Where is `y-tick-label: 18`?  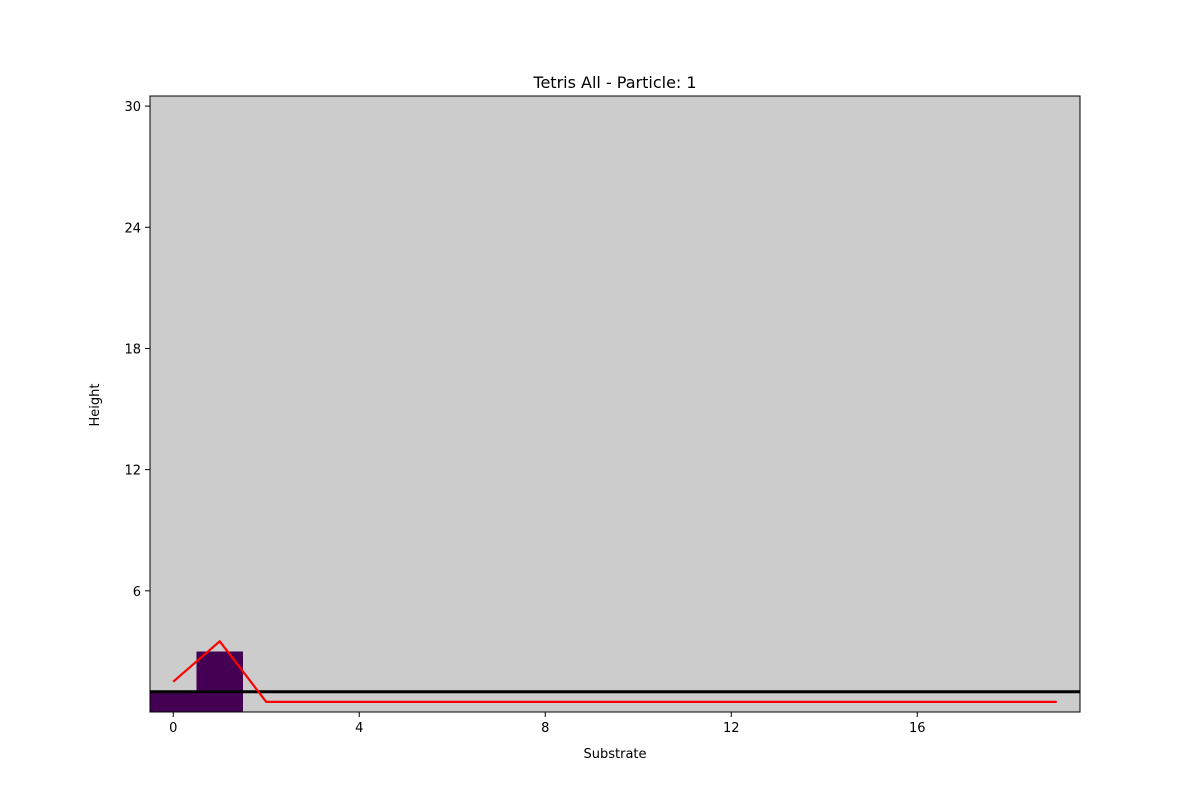
y-tick-label: 18 is located at coordinates (132, 349).